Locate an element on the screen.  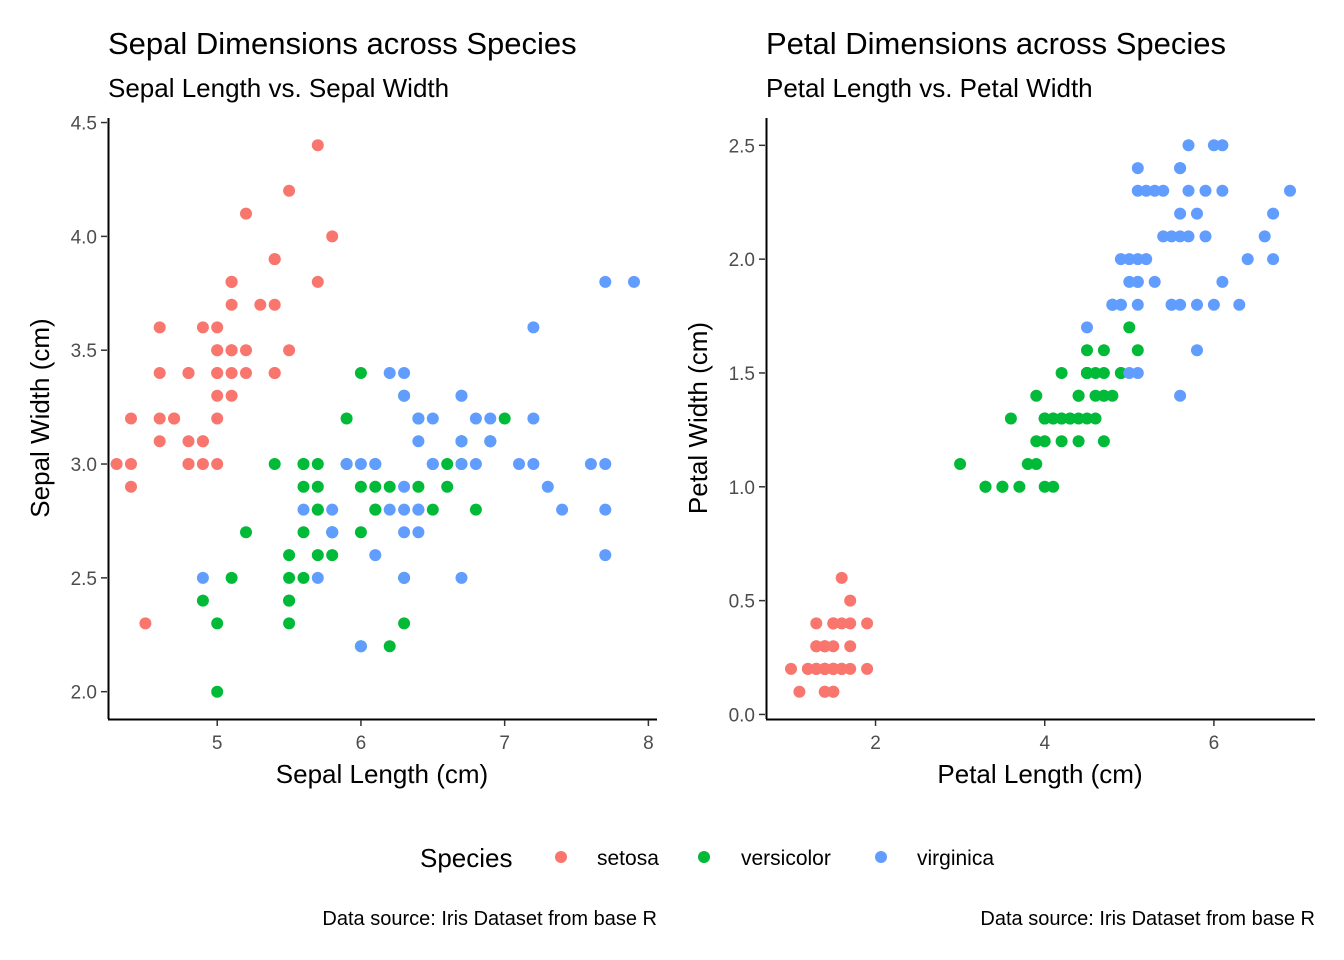
sepal-y-tick-label: 2.5 is located at coordinates (84, 579).